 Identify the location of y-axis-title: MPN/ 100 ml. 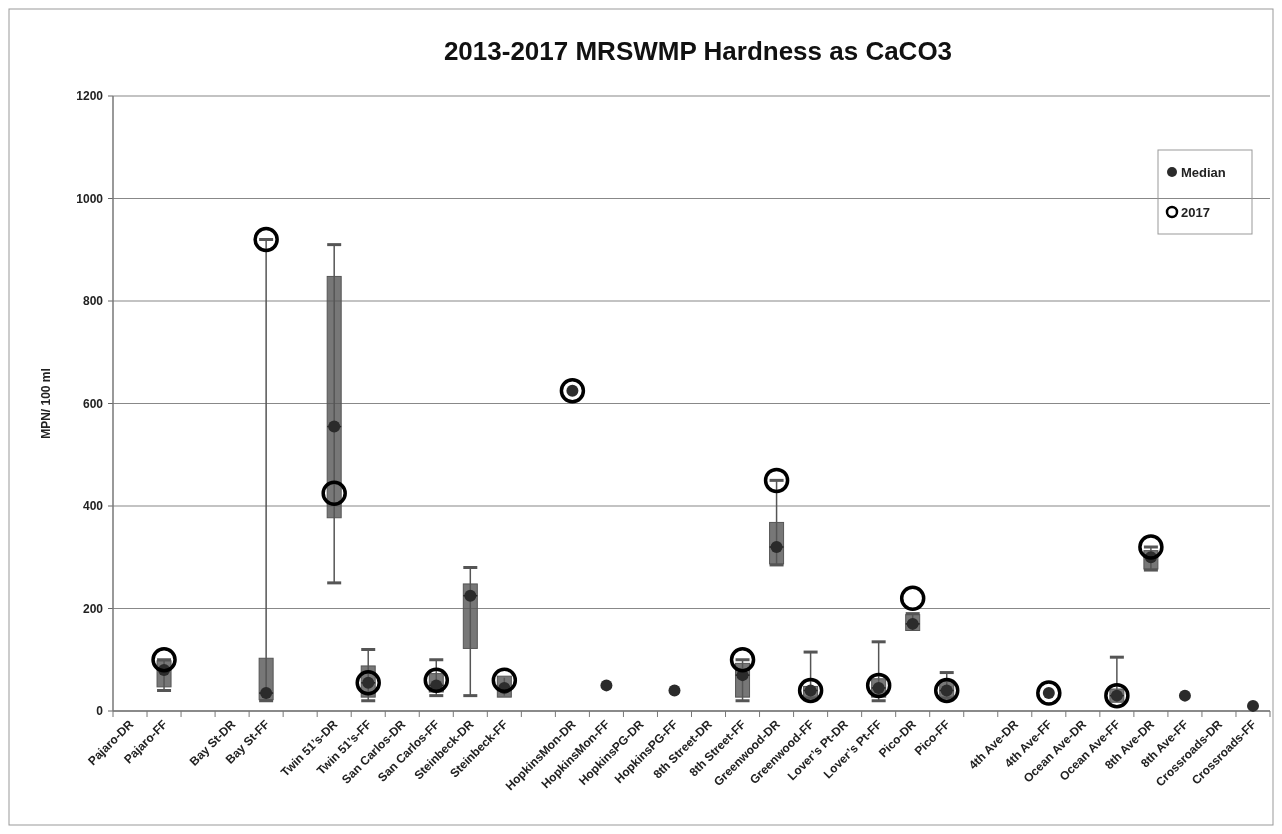
(46, 403).